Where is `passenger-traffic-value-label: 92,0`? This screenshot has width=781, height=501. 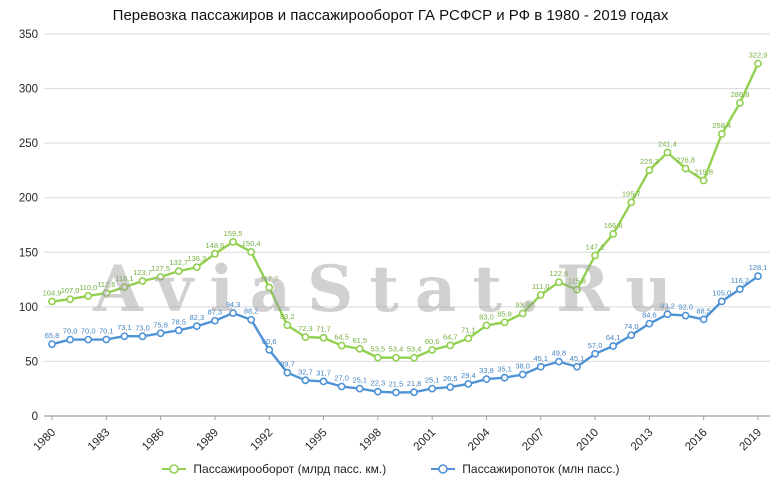 passenger-traffic-value-label: 92,0 is located at coordinates (685, 307).